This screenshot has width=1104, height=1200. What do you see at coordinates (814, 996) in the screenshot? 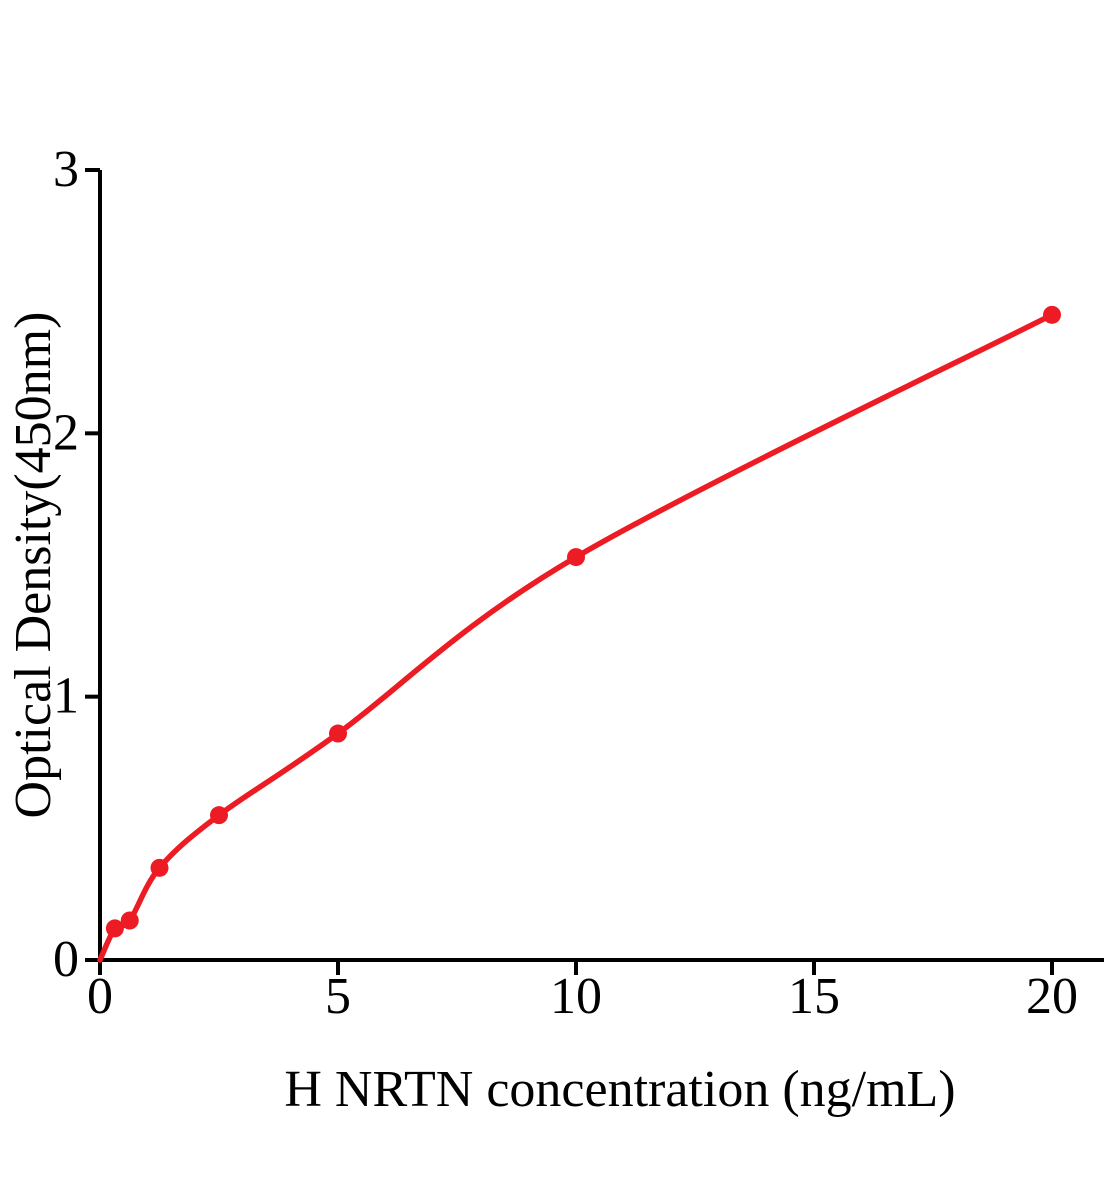
I see `x-tick-label: 15` at bounding box center [814, 996].